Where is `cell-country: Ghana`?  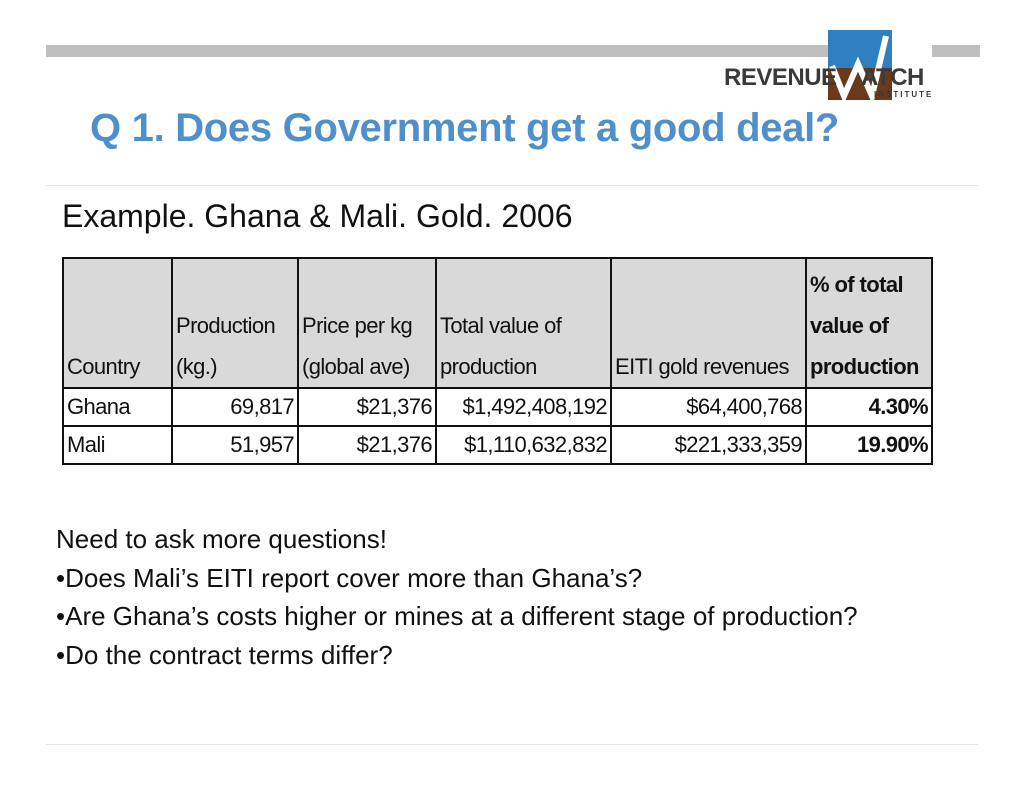
cell-country: Ghana is located at coordinates (117, 407).